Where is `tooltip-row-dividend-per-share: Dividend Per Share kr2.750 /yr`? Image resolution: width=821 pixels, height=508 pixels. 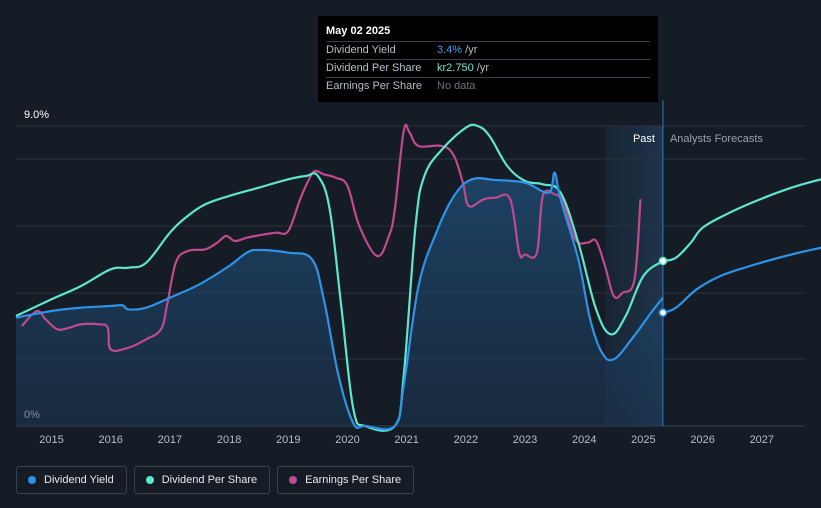 tooltip-row-dividend-per-share: Dividend Per Share kr2.750 /yr is located at coordinates (488, 68).